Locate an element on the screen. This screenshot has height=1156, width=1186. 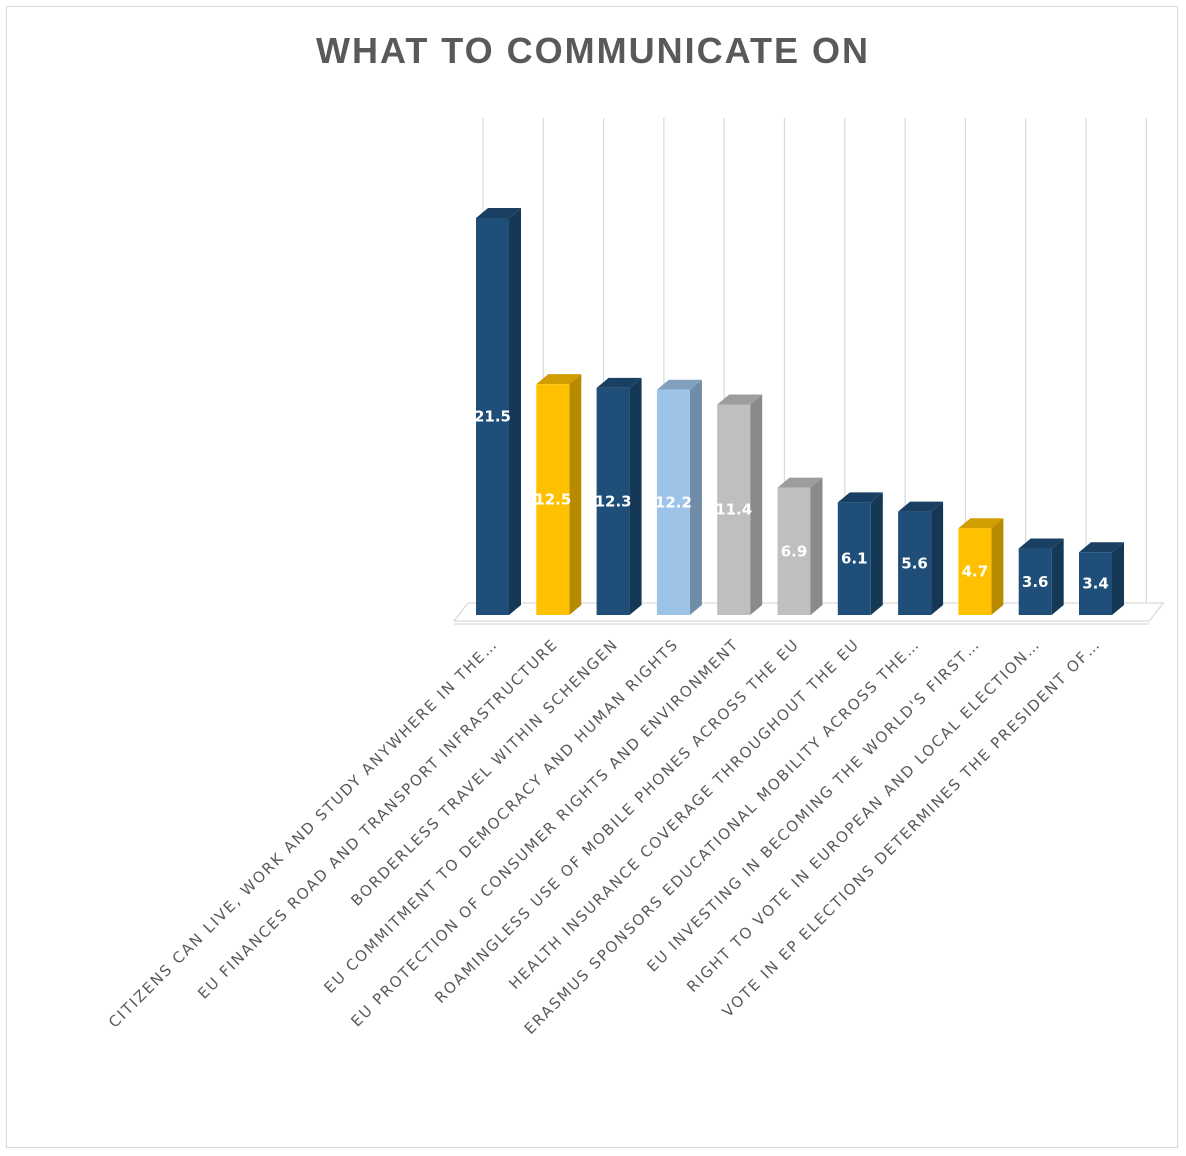
data-label: 6.1 is located at coordinates (854, 559).